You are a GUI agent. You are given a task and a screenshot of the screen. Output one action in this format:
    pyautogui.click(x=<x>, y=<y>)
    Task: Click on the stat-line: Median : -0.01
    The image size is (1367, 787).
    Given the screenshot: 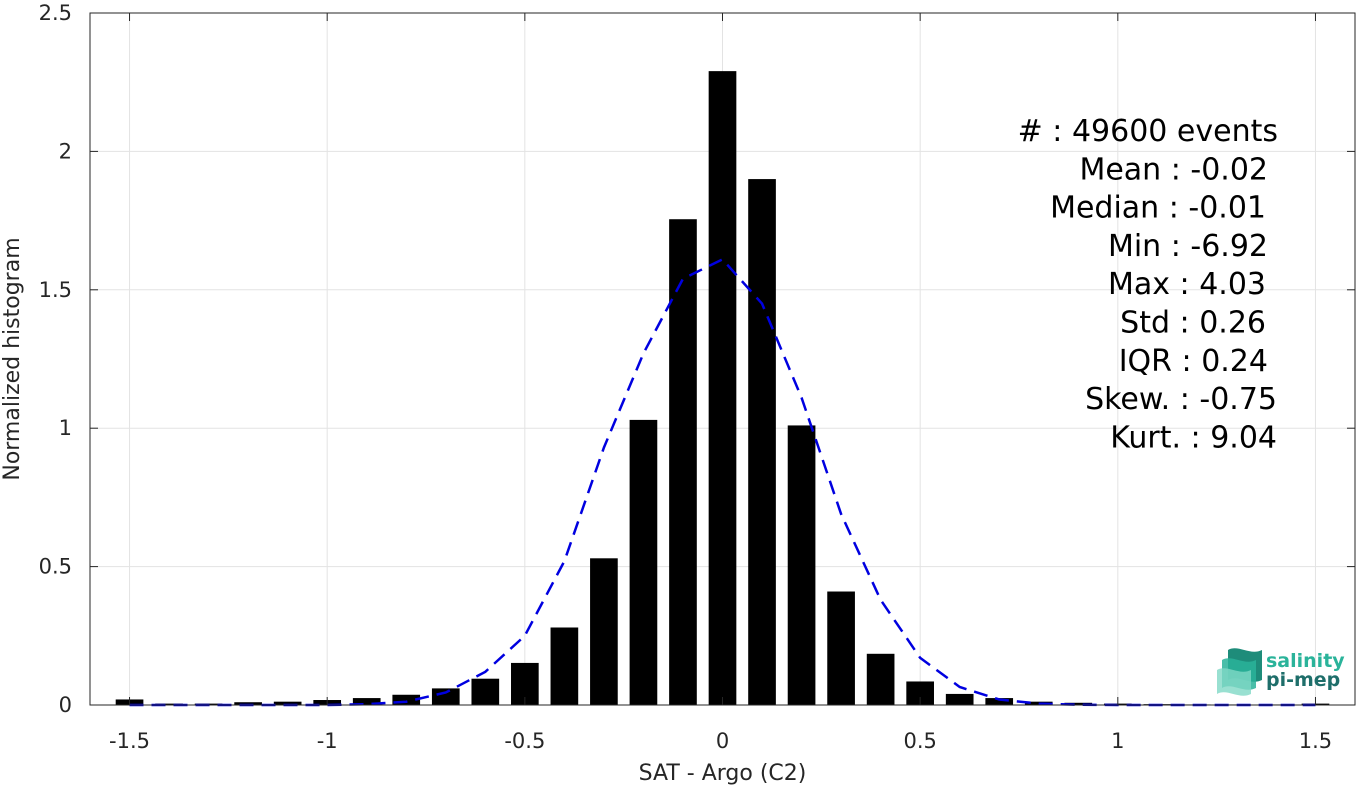 What is the action you would take?
    pyautogui.click(x=1158, y=208)
    